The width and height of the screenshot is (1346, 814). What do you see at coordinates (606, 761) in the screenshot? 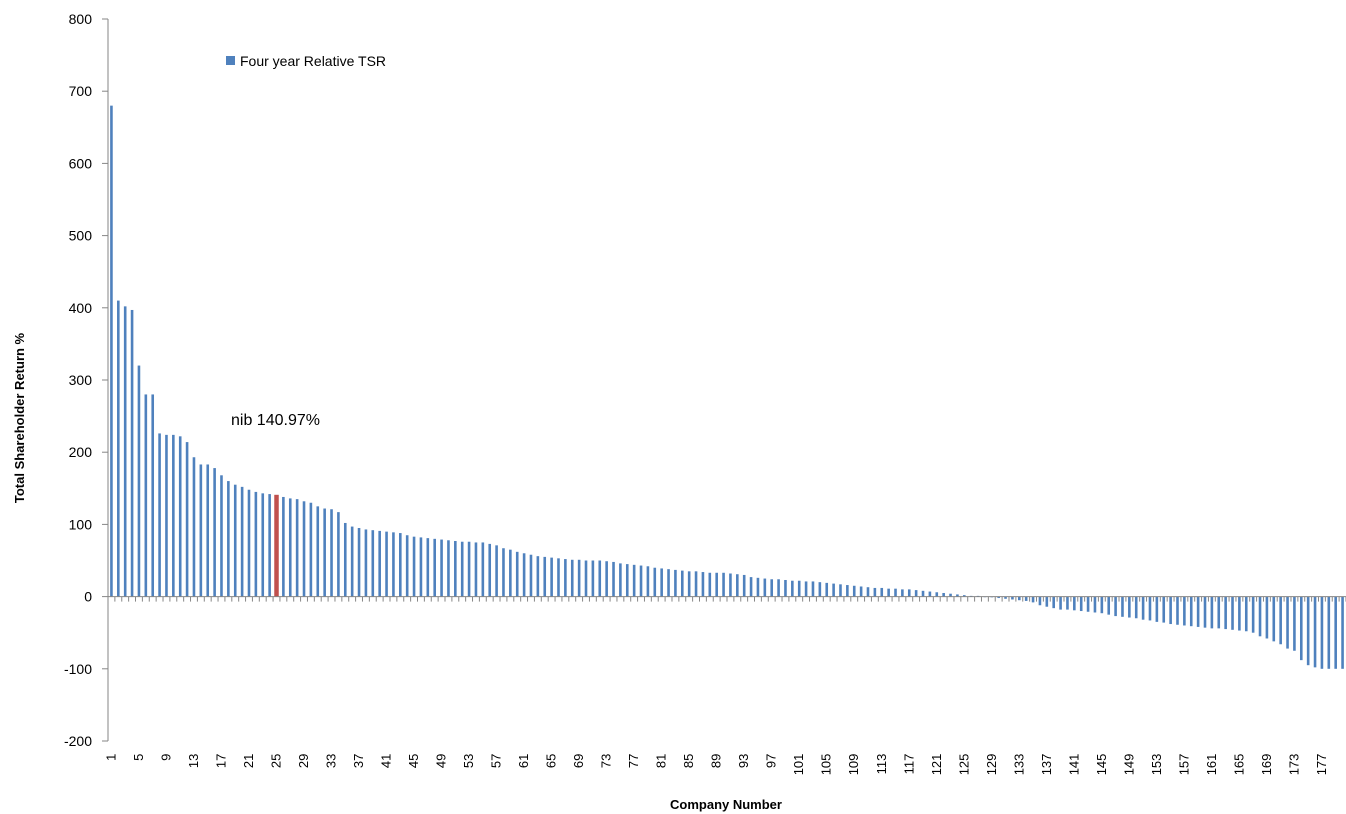
I see `x-tick-label: 73` at bounding box center [606, 761].